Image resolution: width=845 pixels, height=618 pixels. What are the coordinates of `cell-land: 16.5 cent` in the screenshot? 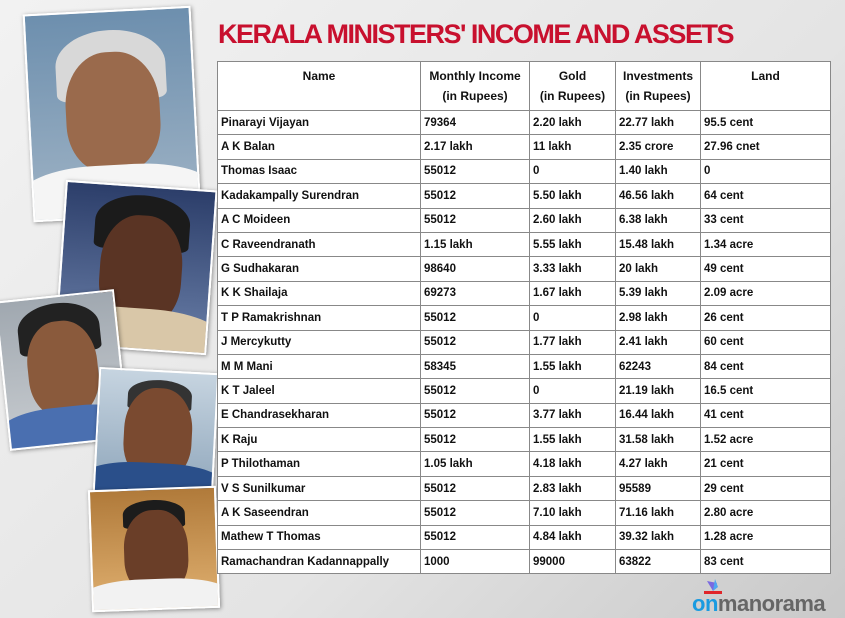 It's located at (765, 391).